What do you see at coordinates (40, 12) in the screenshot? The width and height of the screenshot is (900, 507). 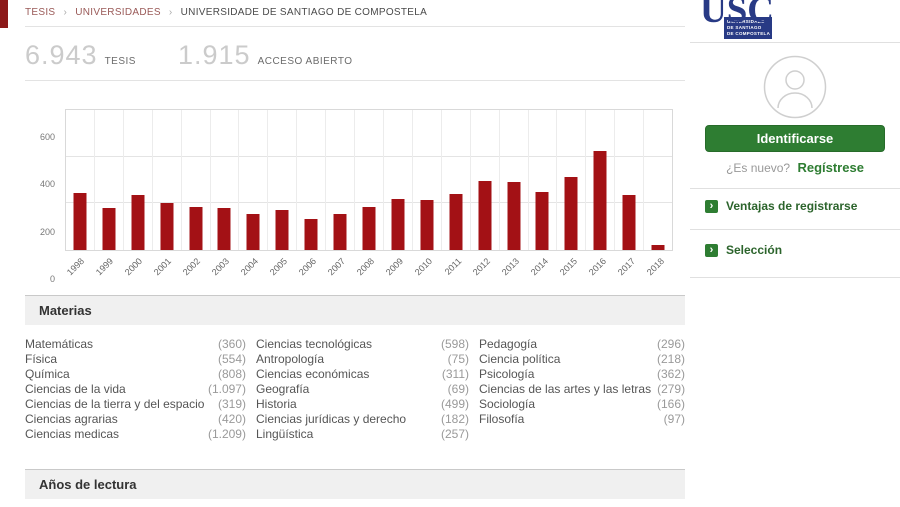 I see `breadcrumb-tesis: TESIS` at bounding box center [40, 12].